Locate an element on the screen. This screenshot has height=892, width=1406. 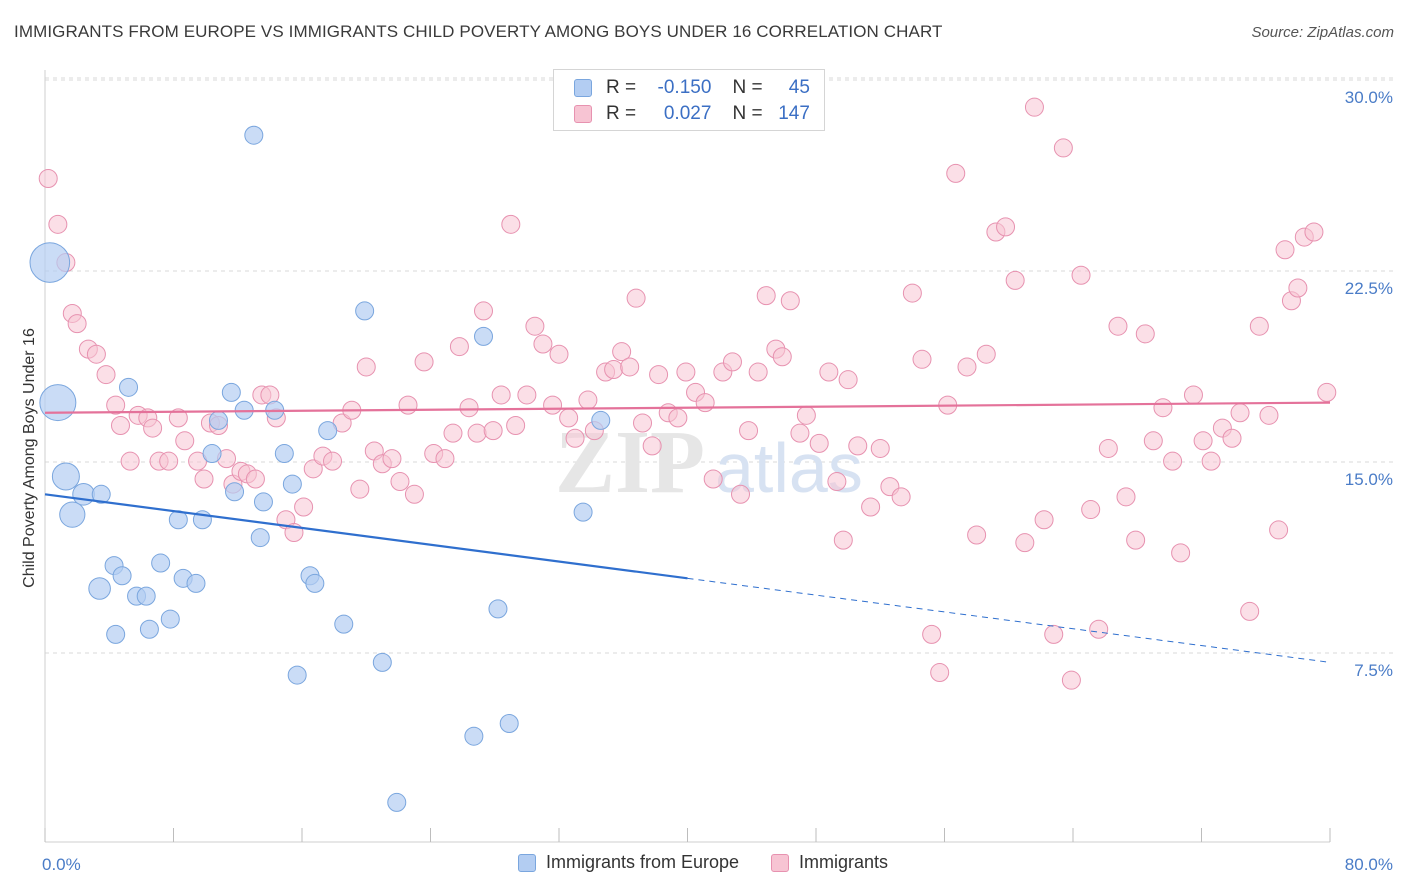
legend-n-value: 147 is located at coordinates (794, 113).